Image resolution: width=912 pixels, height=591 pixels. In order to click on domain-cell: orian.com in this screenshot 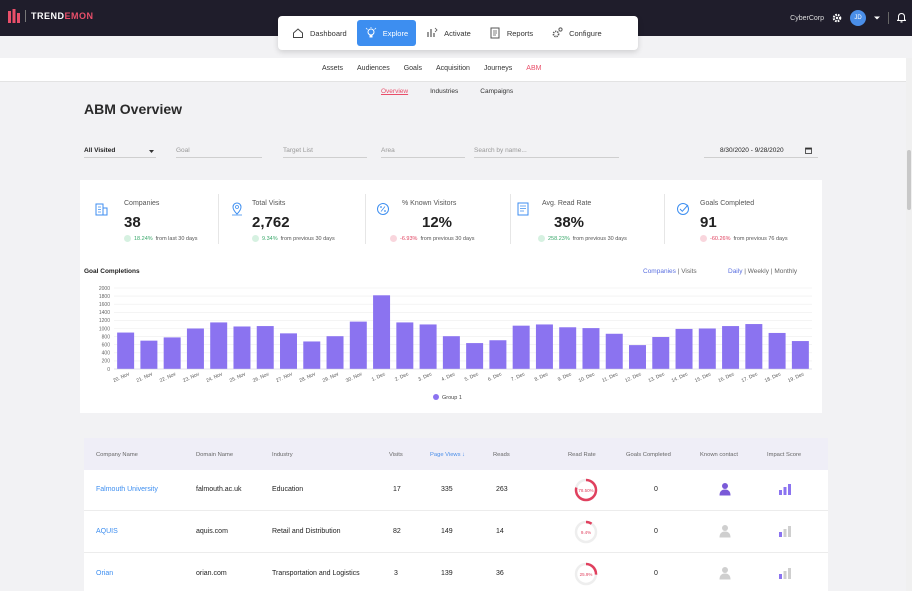, I will do `click(211, 573)`.